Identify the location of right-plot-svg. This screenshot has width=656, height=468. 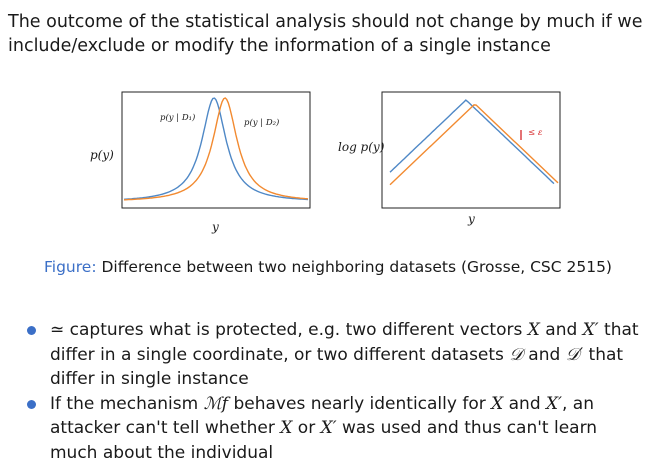
(471, 150).